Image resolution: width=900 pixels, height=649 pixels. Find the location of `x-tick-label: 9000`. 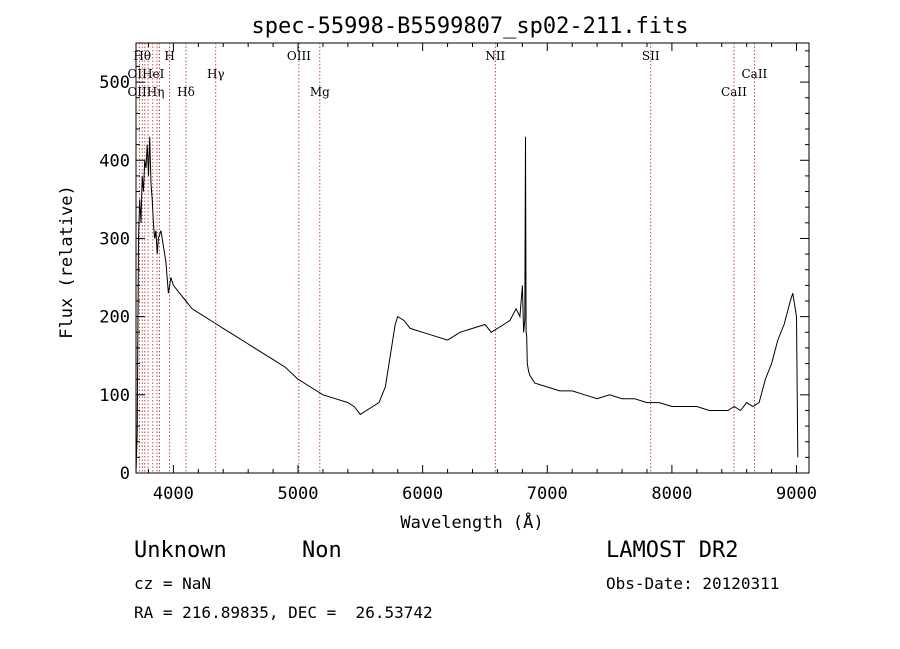

x-tick-label: 9000 is located at coordinates (796, 494).